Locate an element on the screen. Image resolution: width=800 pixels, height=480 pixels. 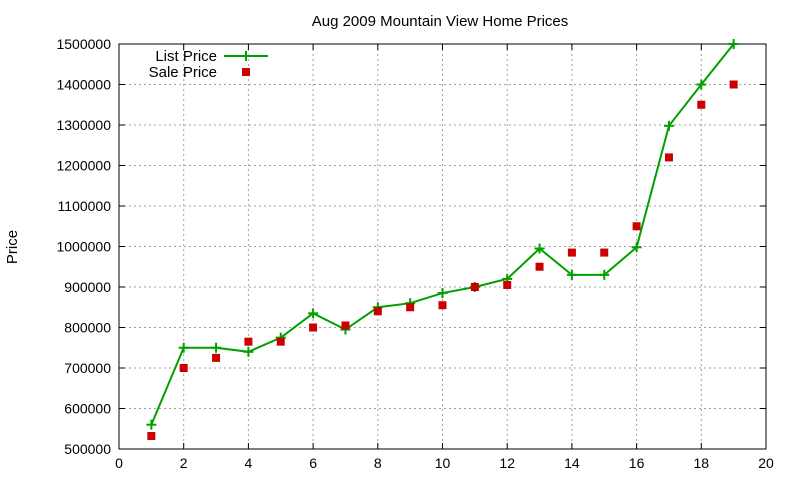
y-tick-label: 900000 is located at coordinates (87, 287).